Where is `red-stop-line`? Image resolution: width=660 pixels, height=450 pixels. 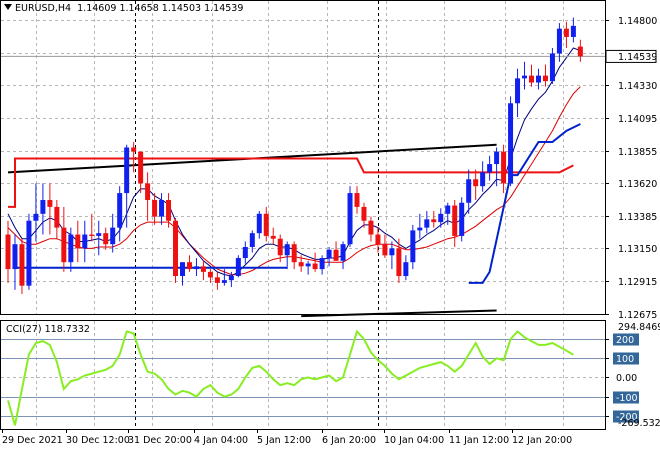 red-stop-line is located at coordinates (291, 182).